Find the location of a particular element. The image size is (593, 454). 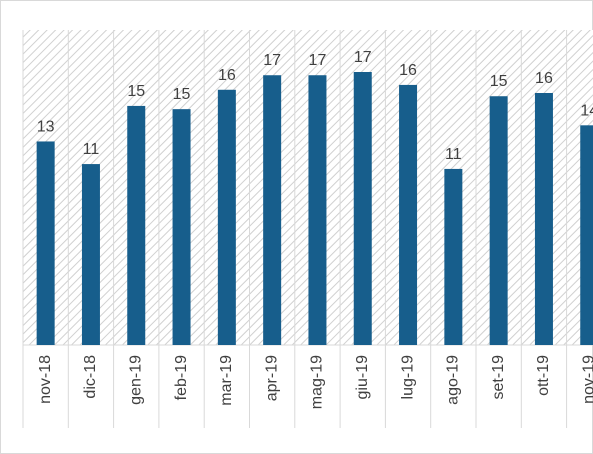

x-tick-label: ago-19 is located at coordinates (453, 380).